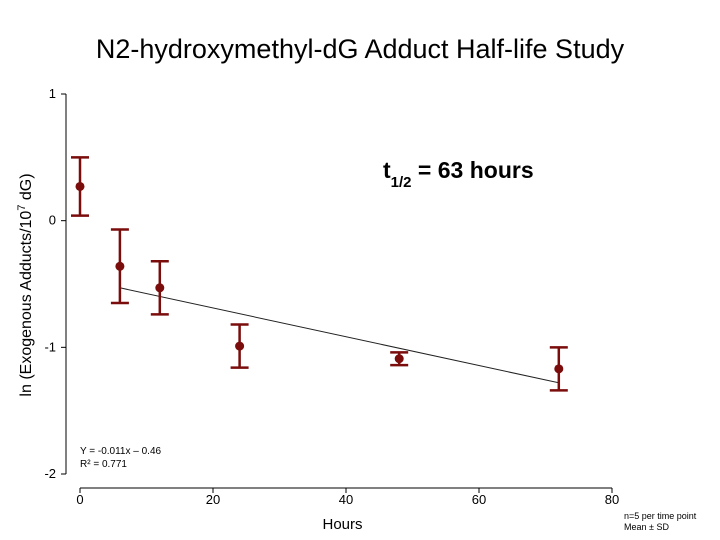 This screenshot has height=540, width=720. I want to click on x-axis-label: Hours, so click(342, 524).